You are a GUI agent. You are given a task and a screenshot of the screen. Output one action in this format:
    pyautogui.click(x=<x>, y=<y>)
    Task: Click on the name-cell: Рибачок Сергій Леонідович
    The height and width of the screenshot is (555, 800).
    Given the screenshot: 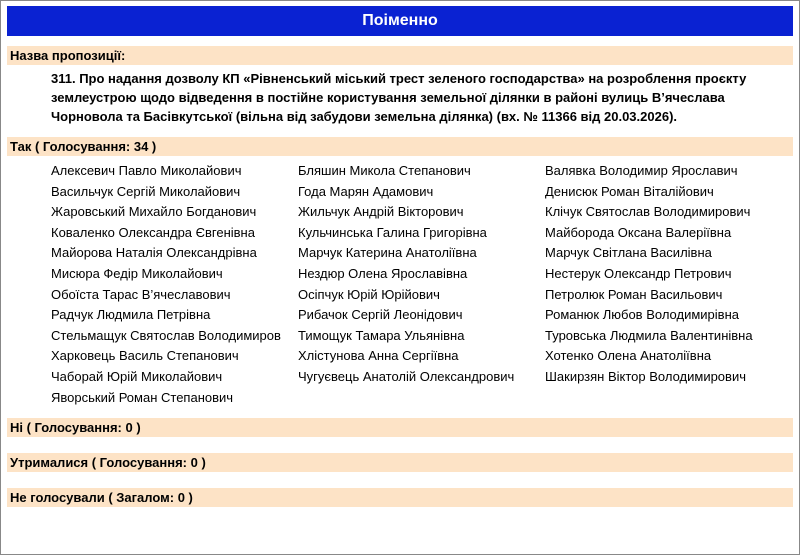 What is the action you would take?
    pyautogui.click(x=421, y=315)
    